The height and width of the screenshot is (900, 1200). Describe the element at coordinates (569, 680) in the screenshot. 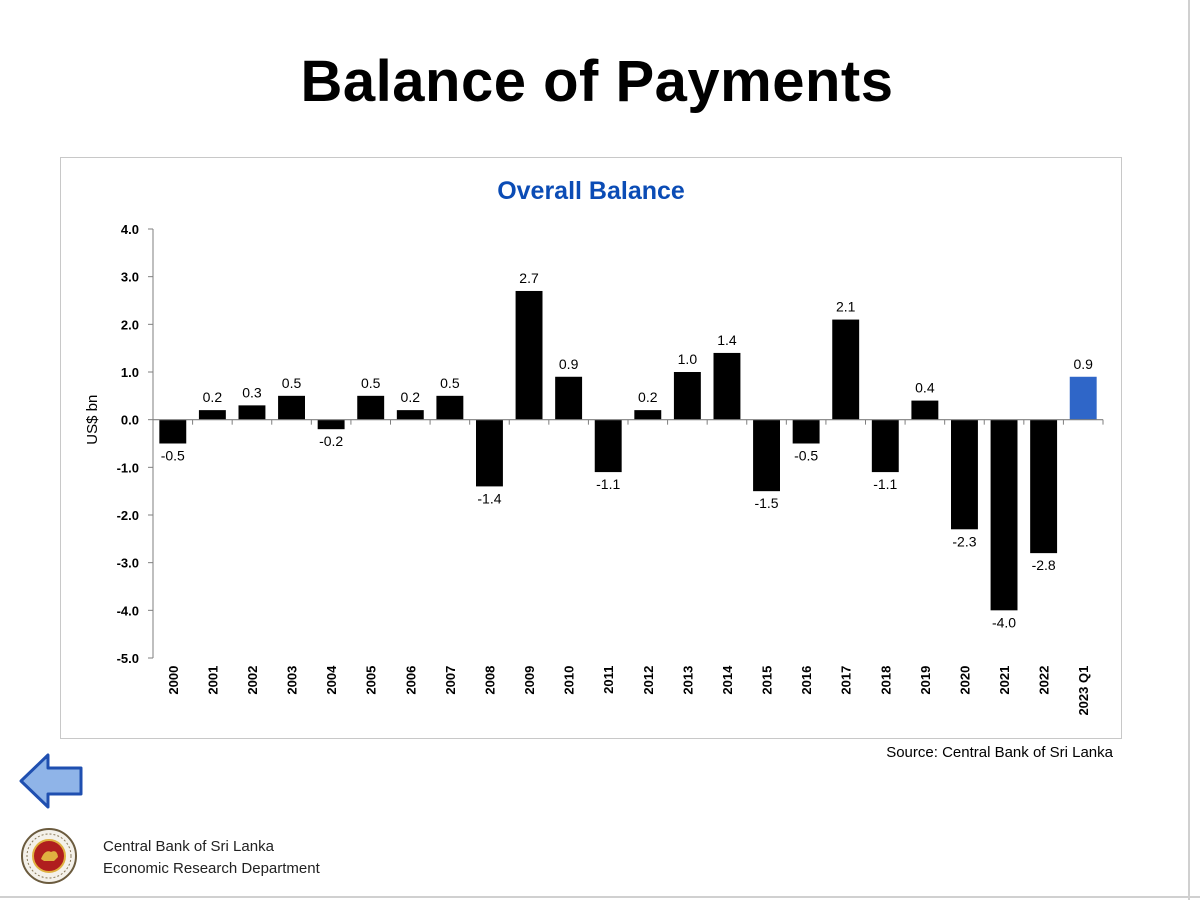

I see `x-tick-label: 2010` at that location.